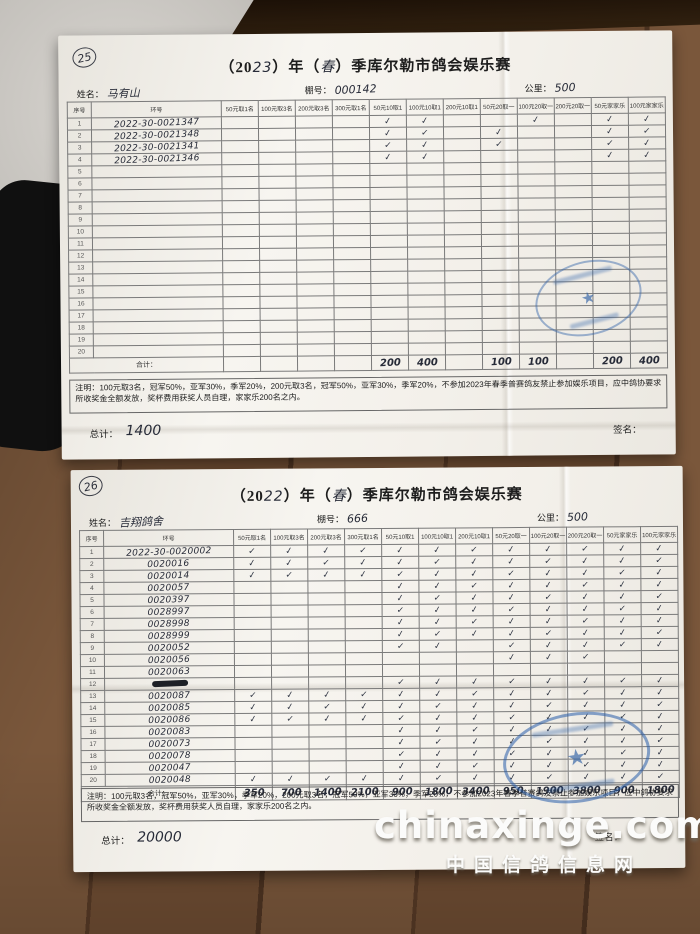  I want to click on col-header: 200元取3名, so click(314, 108).